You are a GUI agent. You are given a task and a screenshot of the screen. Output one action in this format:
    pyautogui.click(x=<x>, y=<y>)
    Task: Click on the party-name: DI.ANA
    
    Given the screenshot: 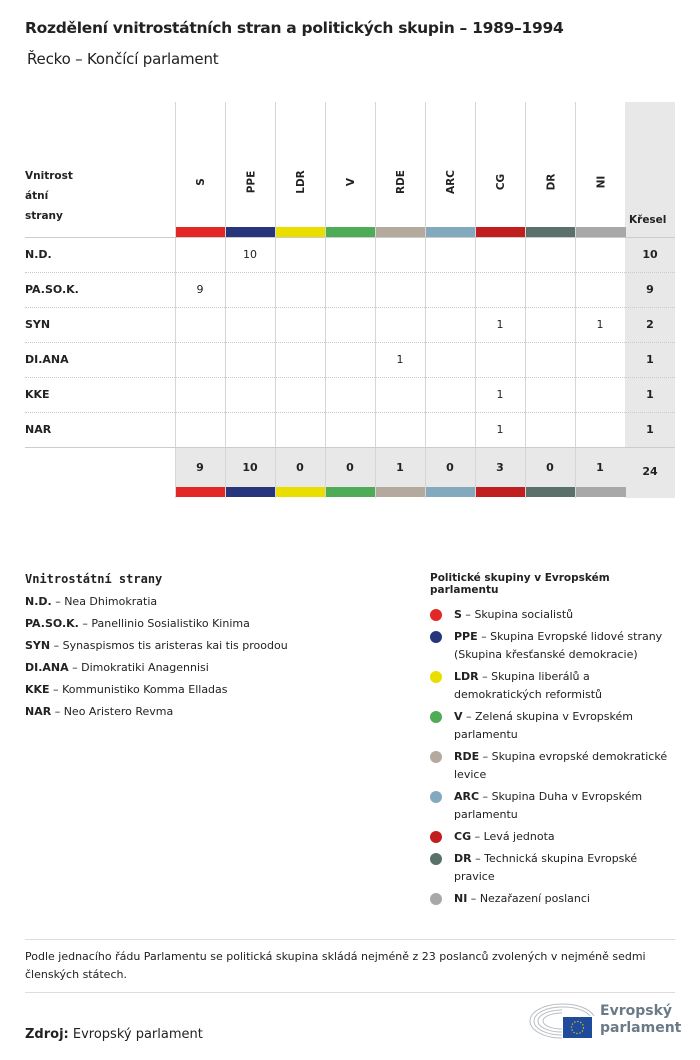 What is the action you would take?
    pyautogui.click(x=47, y=359)
    